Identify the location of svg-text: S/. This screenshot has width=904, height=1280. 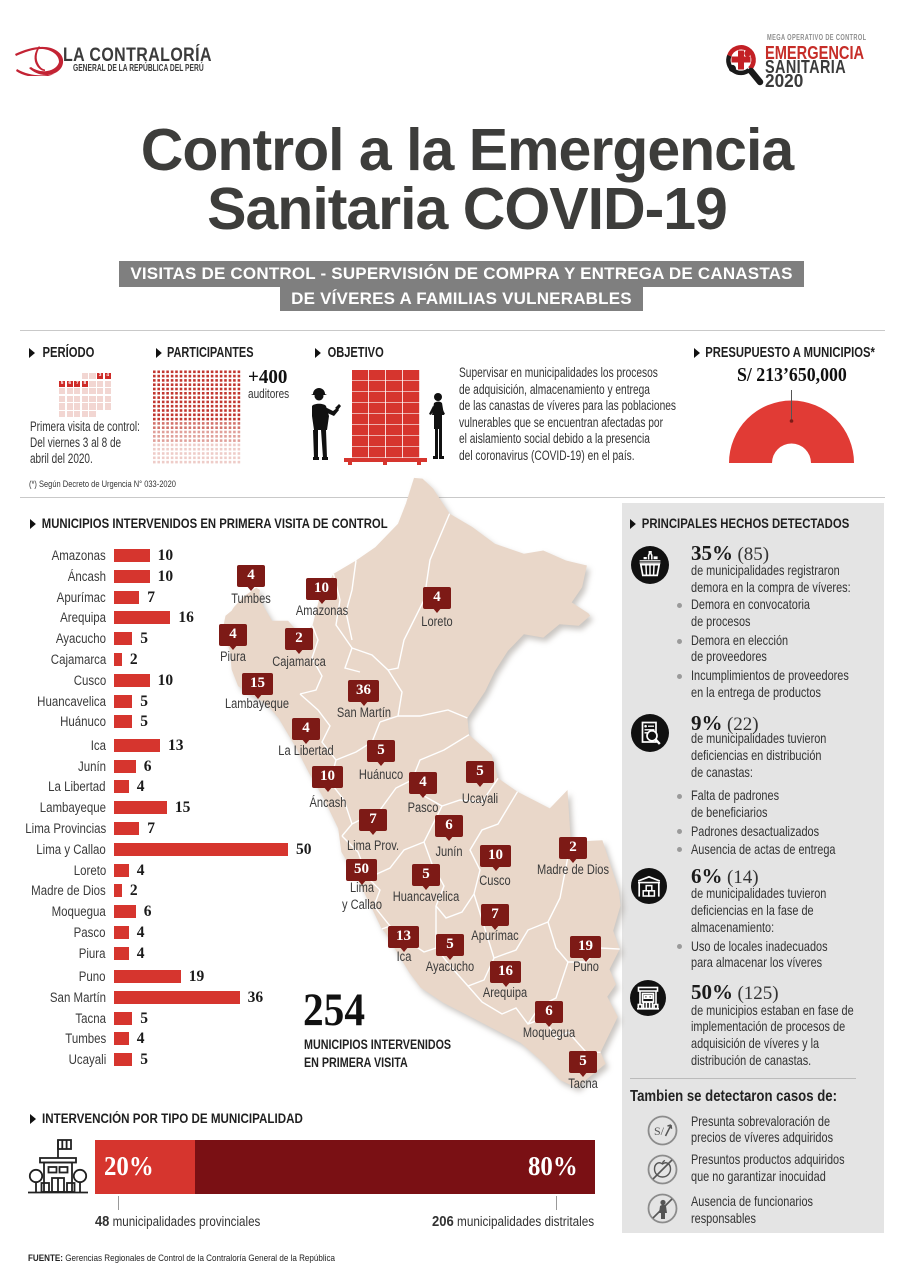
(659, 1131).